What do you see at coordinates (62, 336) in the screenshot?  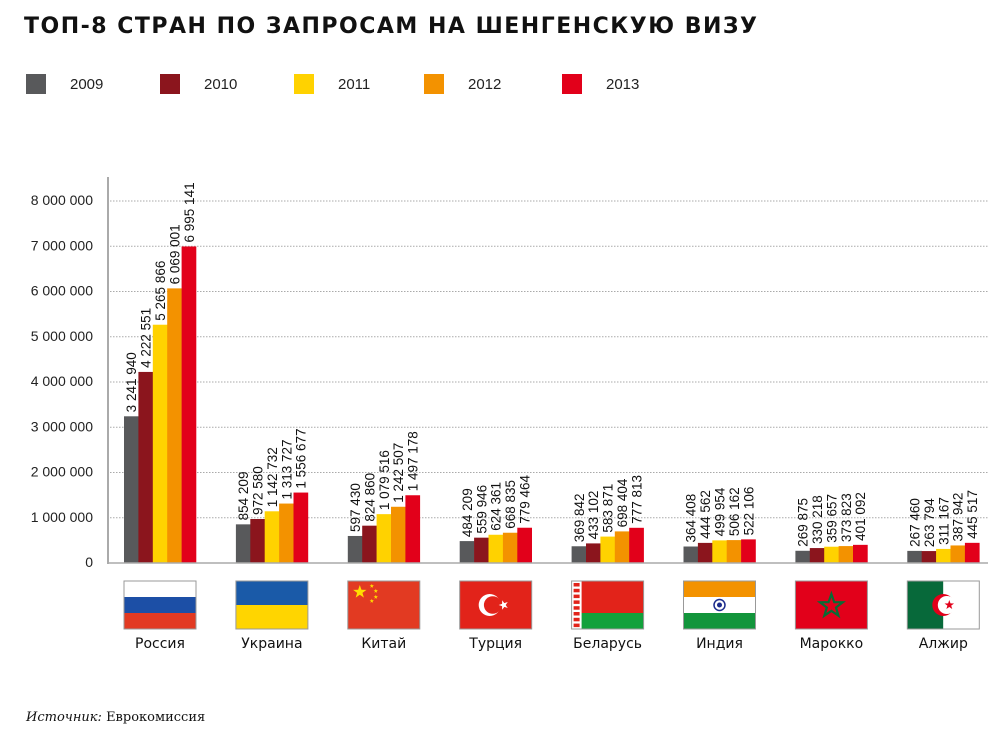 I see `y-tick-label: 5 000 000` at bounding box center [62, 336].